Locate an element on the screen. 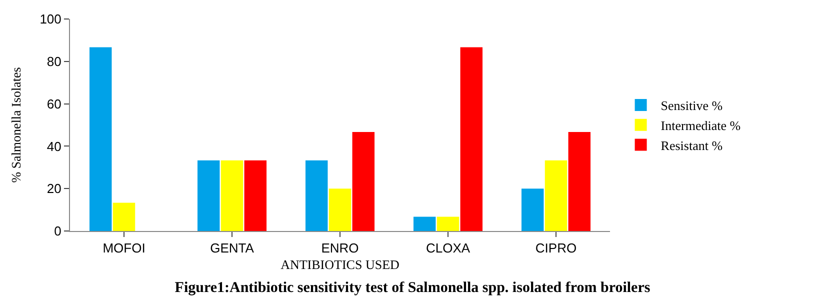  x-tick-label: ENRO is located at coordinates (340, 248).